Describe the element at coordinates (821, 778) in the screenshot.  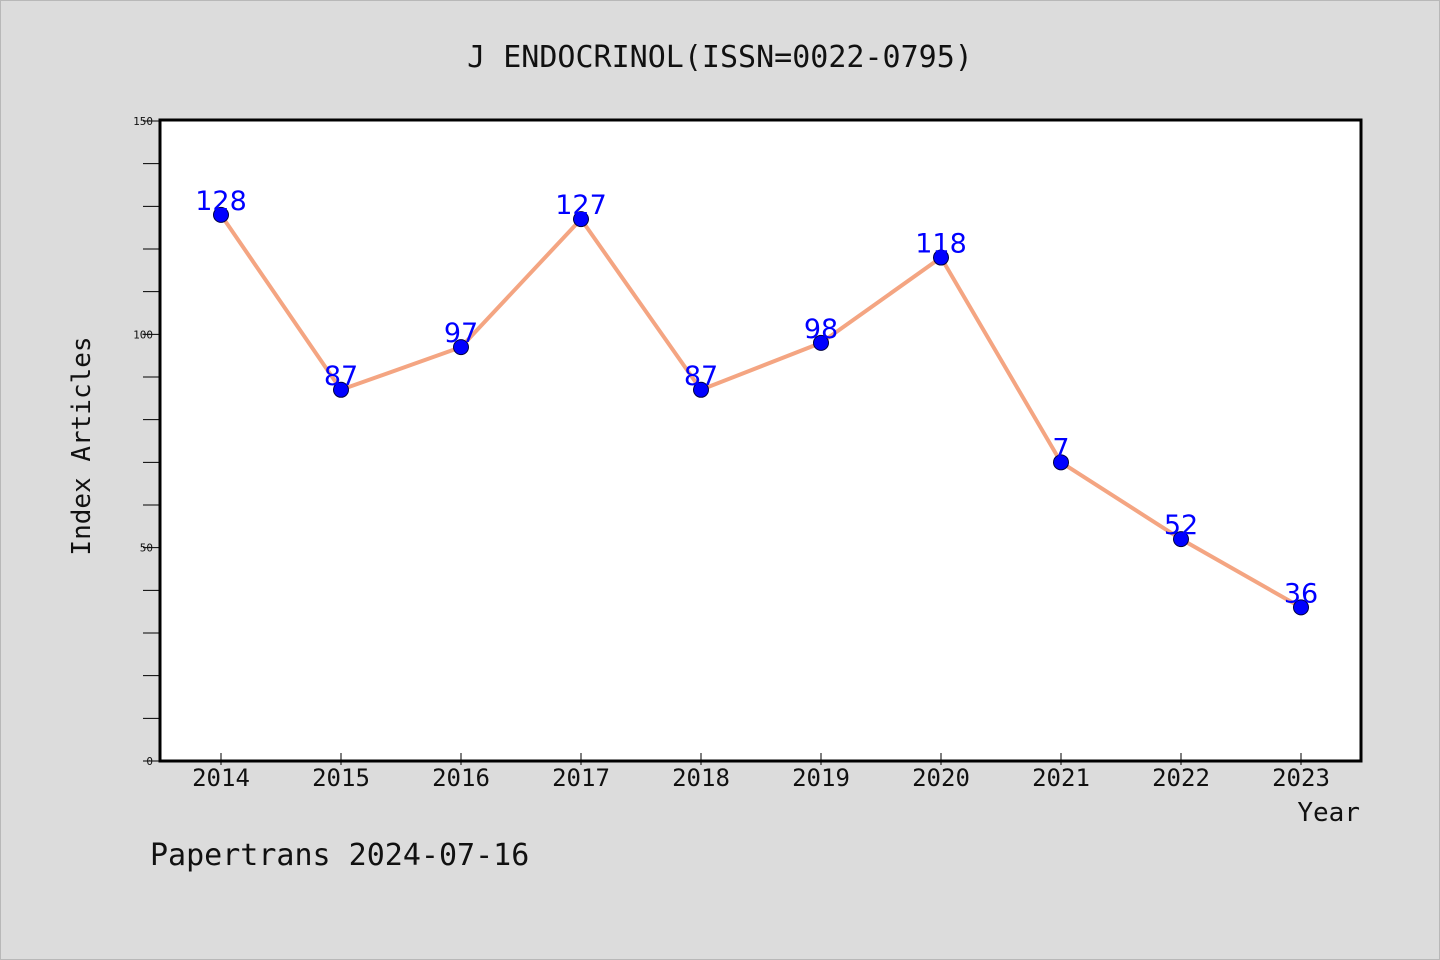
I see `x-tick-label: 2019` at that location.